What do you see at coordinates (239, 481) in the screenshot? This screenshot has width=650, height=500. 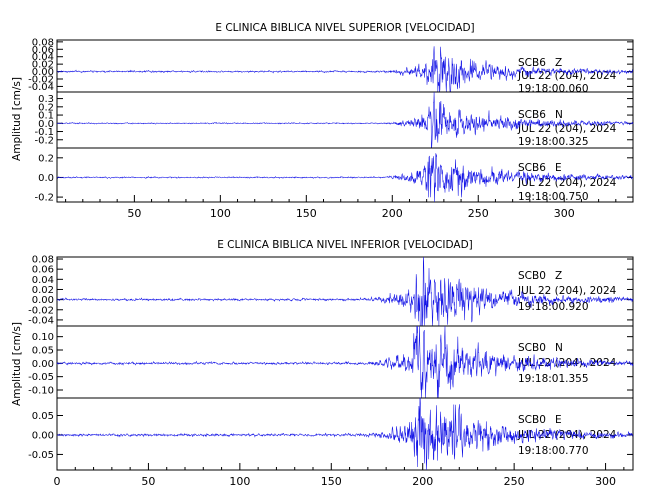 I see `lower-x-axis-tick-label: 100` at bounding box center [239, 481].